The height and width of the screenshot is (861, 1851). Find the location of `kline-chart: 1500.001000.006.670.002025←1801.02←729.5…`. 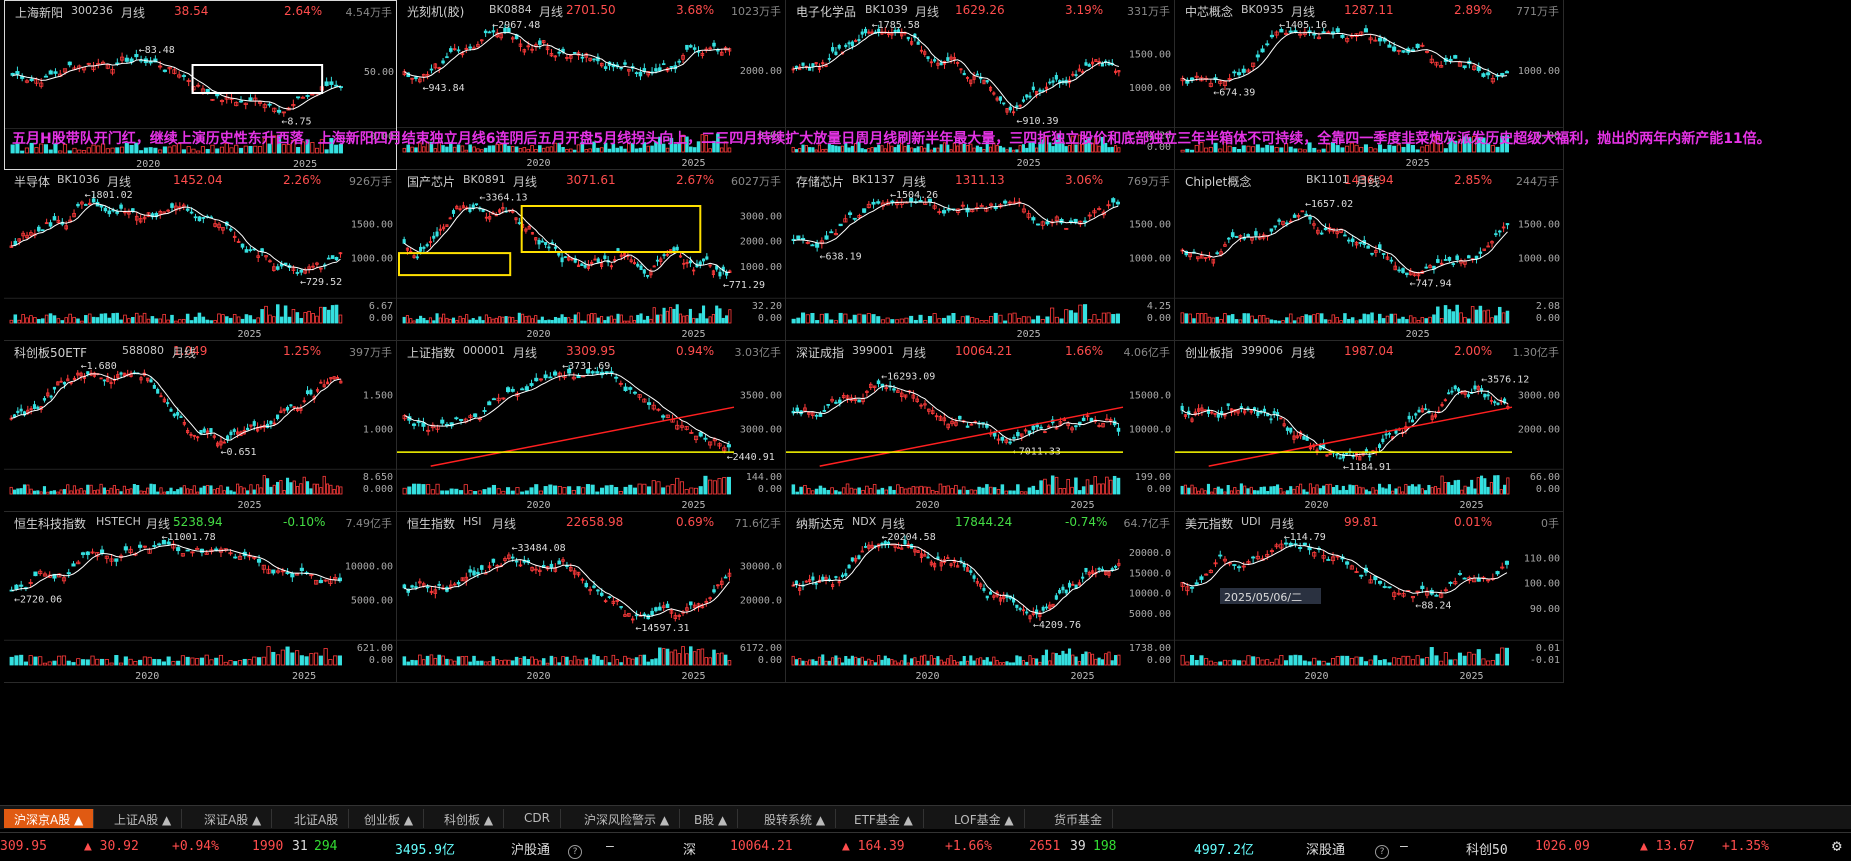

kline-chart: 1500.001000.006.670.002025←1801.02←729.5… is located at coordinates (200, 264).